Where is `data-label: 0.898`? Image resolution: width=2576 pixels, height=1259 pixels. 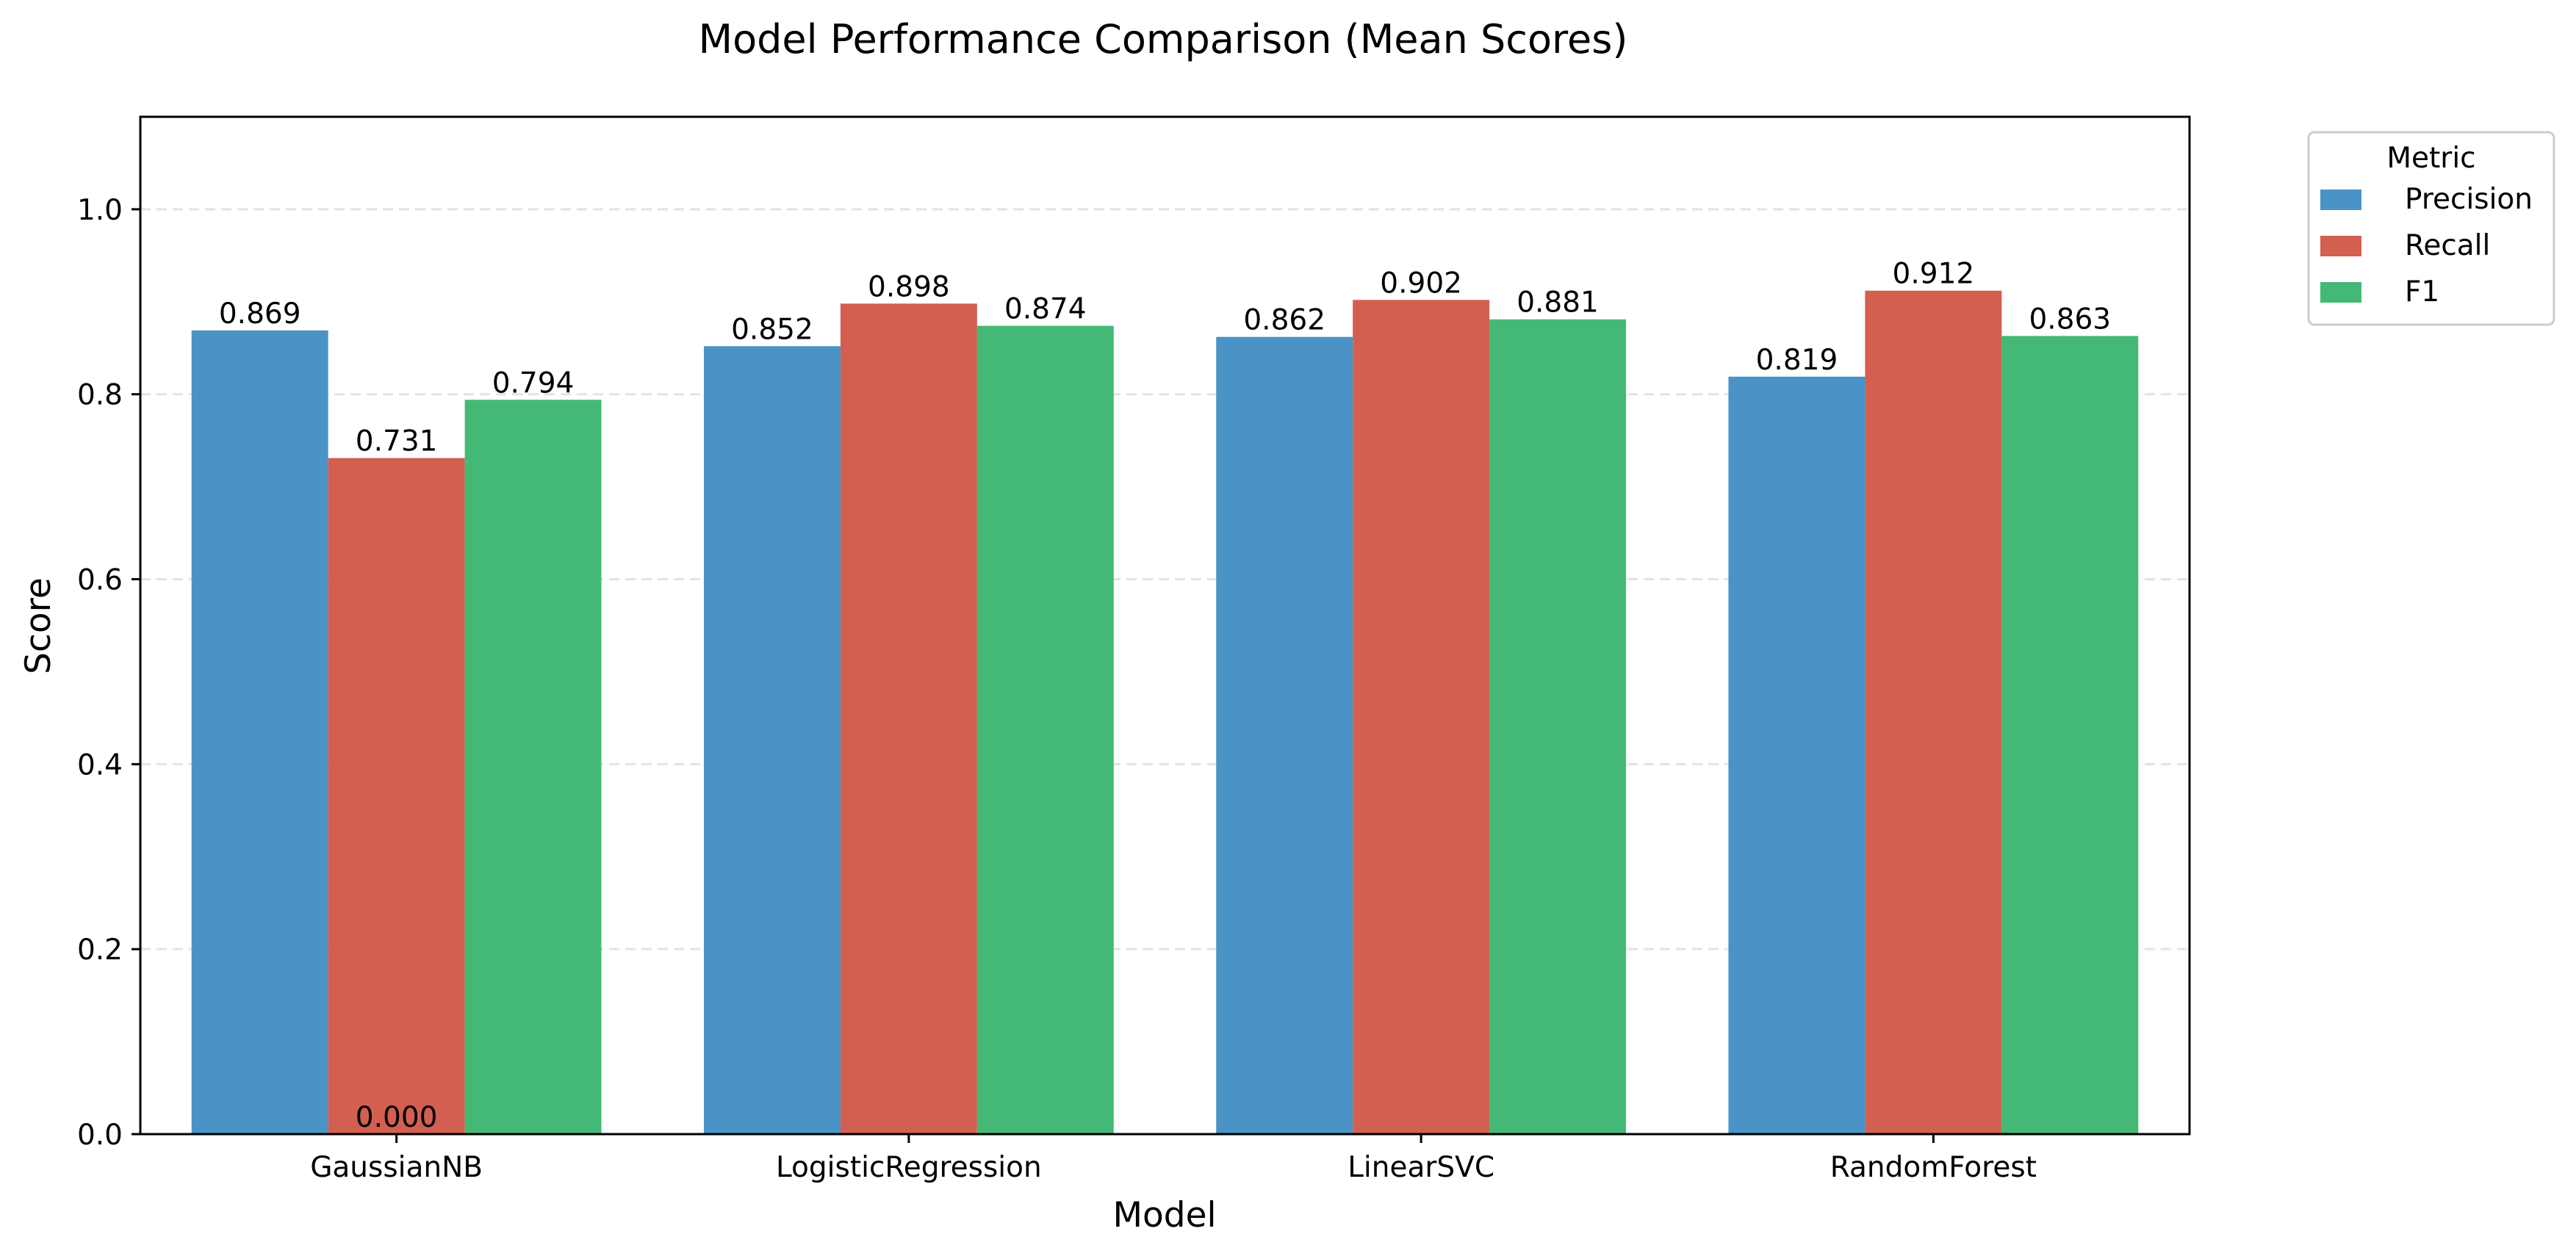
data-label: 0.898 is located at coordinates (909, 286).